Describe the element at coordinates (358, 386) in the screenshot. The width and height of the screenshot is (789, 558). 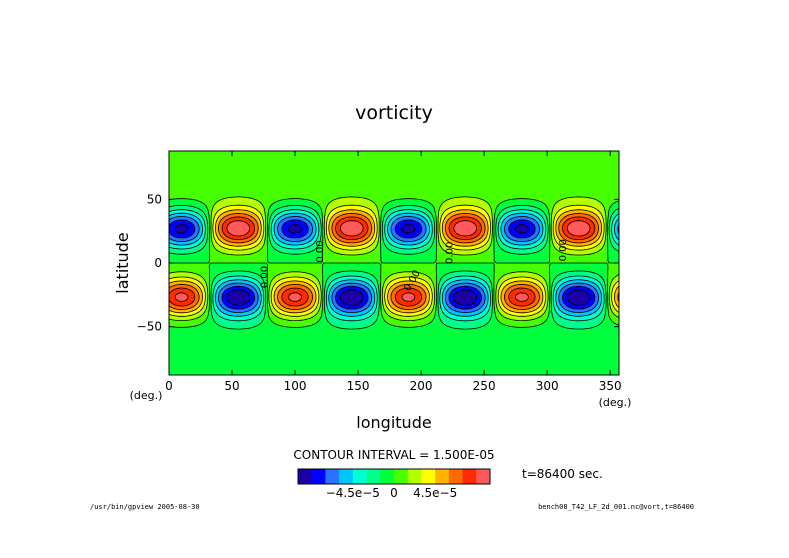
I see `x-tick-label: 150` at that location.